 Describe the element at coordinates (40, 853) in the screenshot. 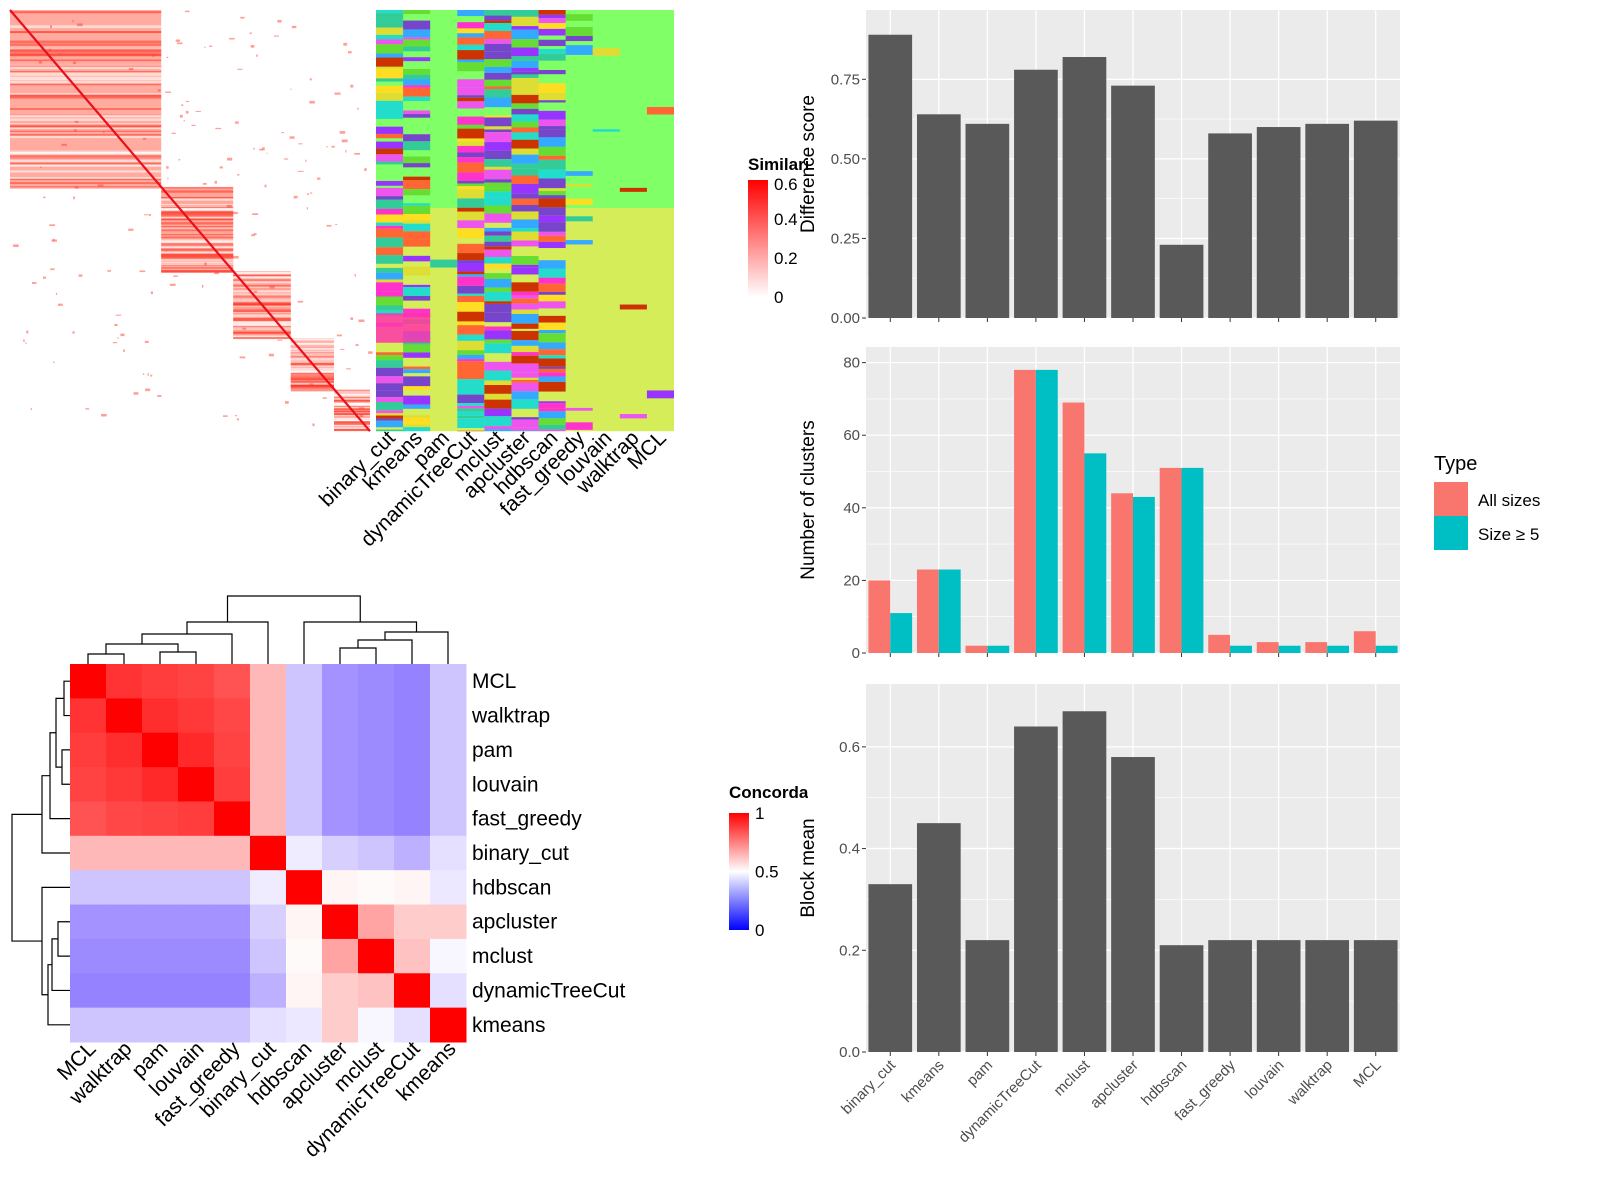

I see `row-dendrogram` at that location.